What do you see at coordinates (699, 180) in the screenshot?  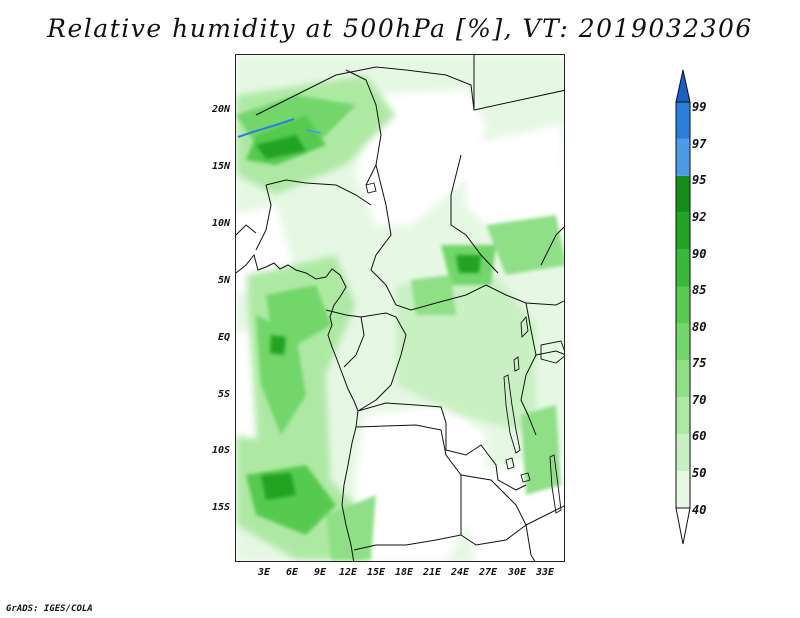 I see `legend-label-95: 95` at bounding box center [699, 180].